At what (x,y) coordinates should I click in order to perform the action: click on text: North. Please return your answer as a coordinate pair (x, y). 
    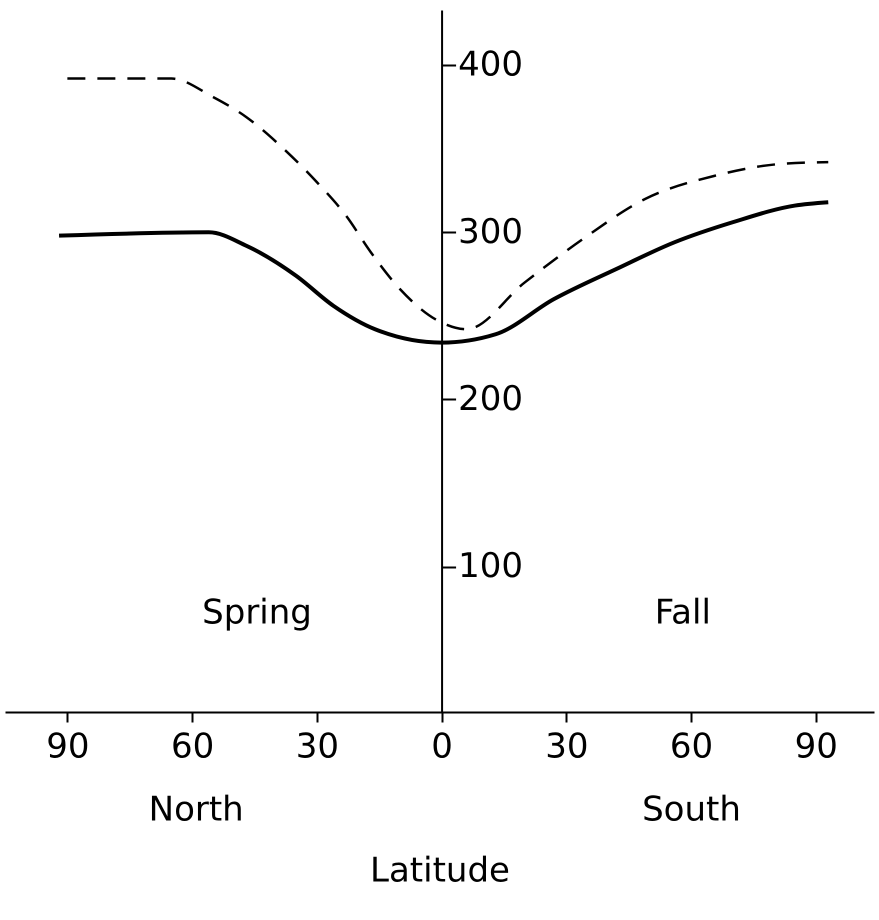
    Looking at the image, I should click on (196, 809).